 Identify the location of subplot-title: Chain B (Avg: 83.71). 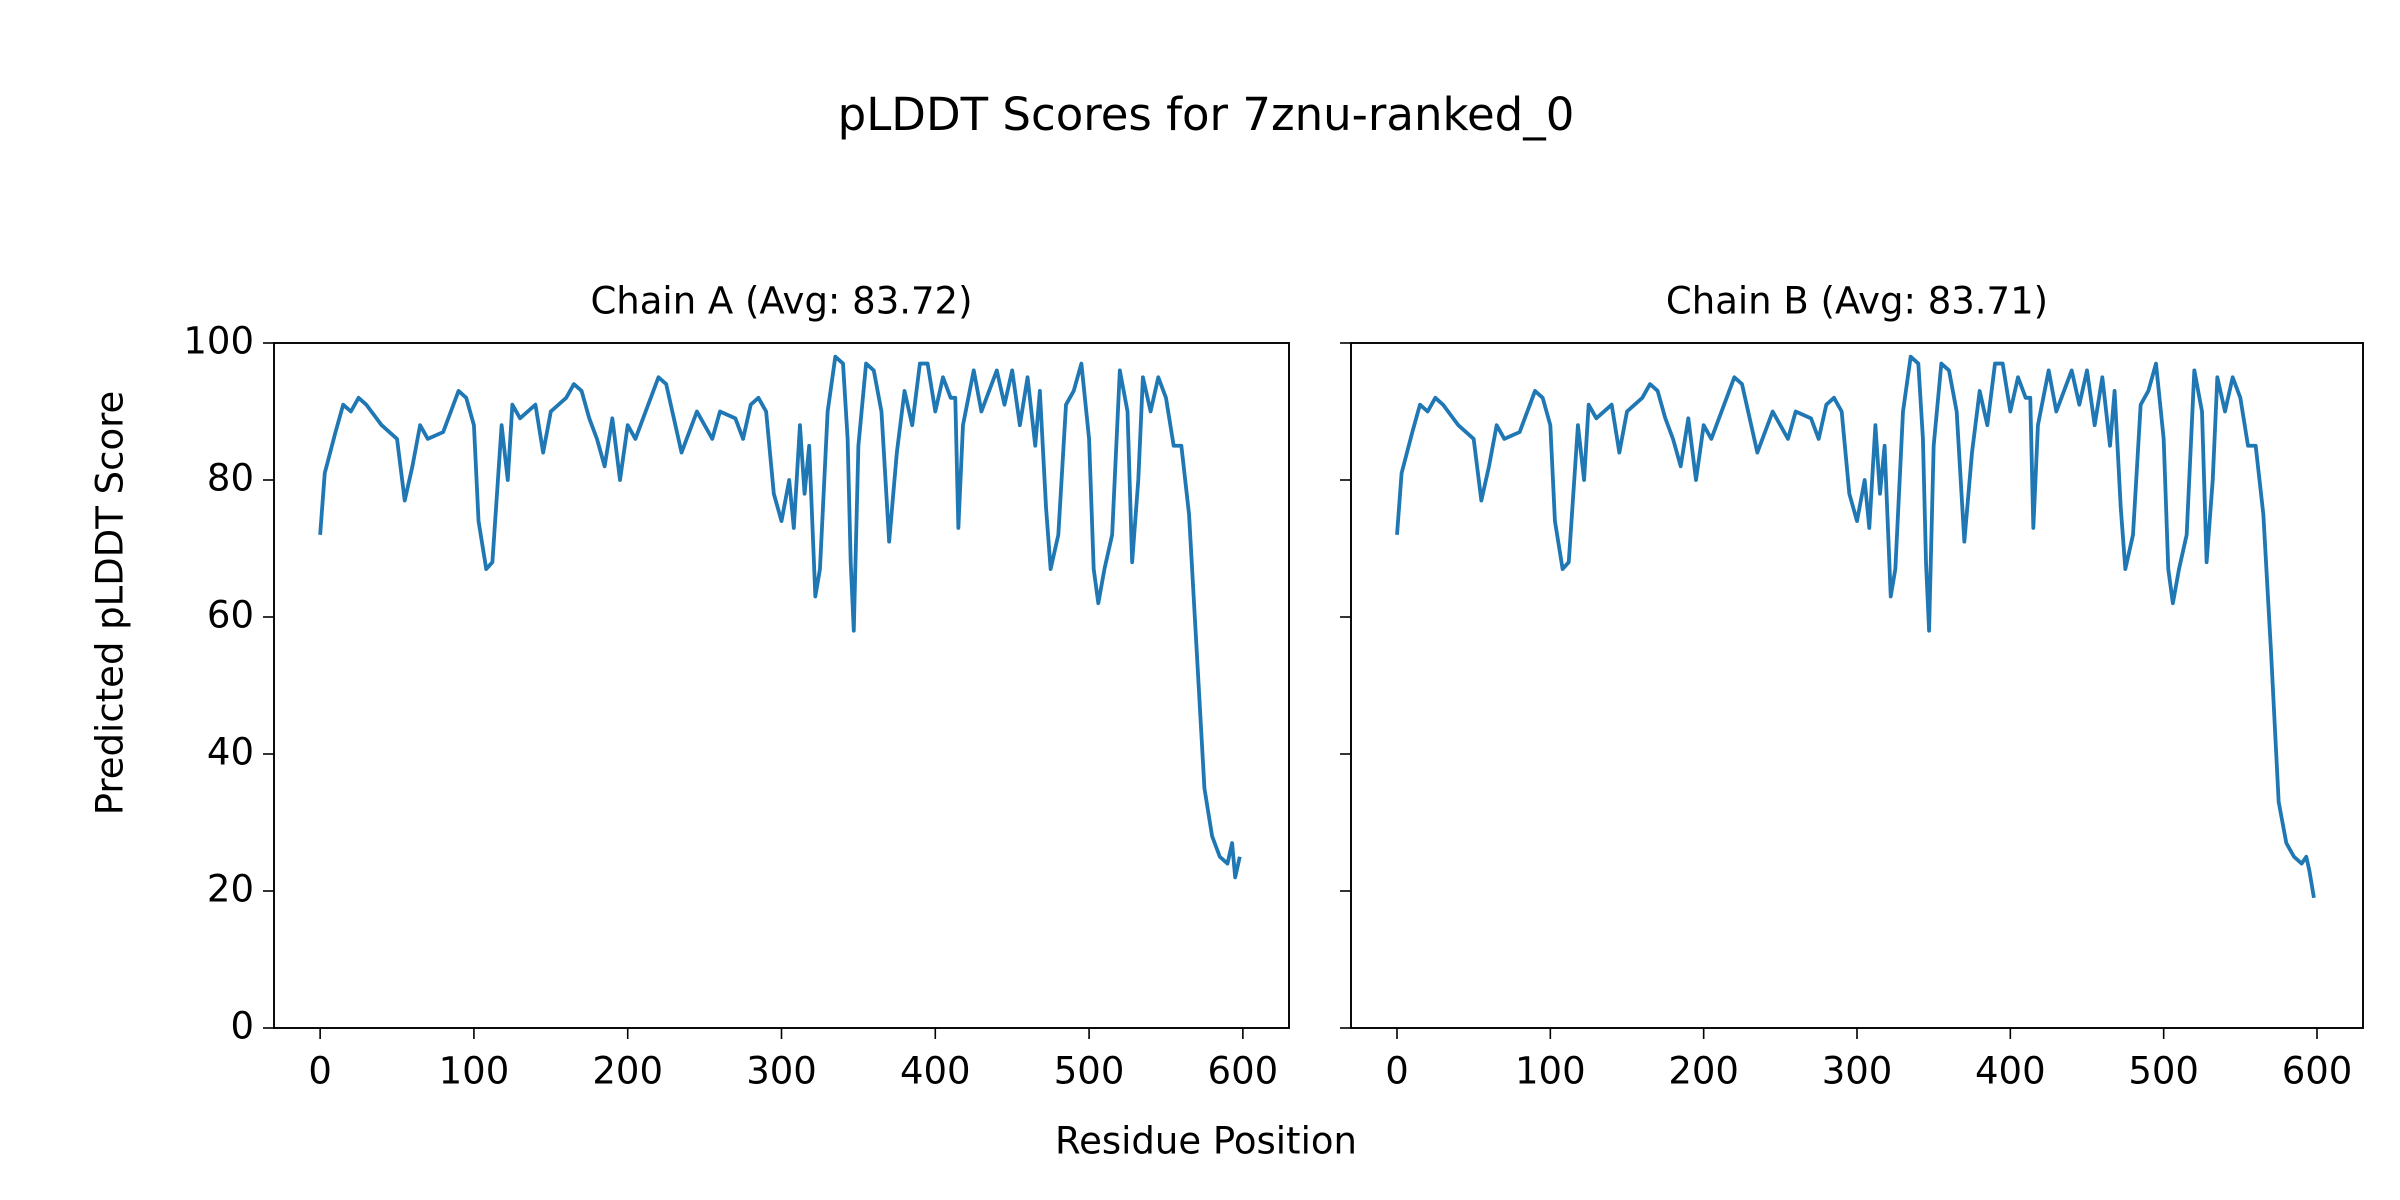
(1857, 301).